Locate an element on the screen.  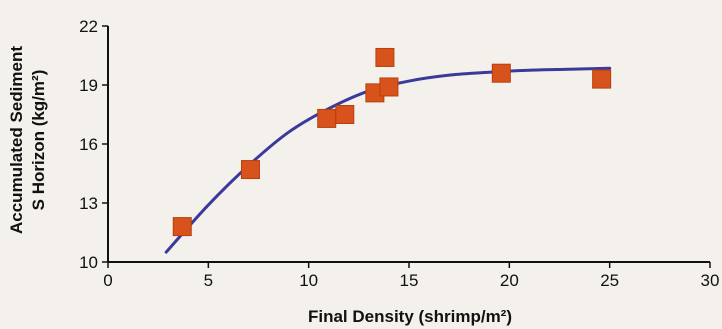
y-tick-label: 22 is located at coordinates (88, 26).